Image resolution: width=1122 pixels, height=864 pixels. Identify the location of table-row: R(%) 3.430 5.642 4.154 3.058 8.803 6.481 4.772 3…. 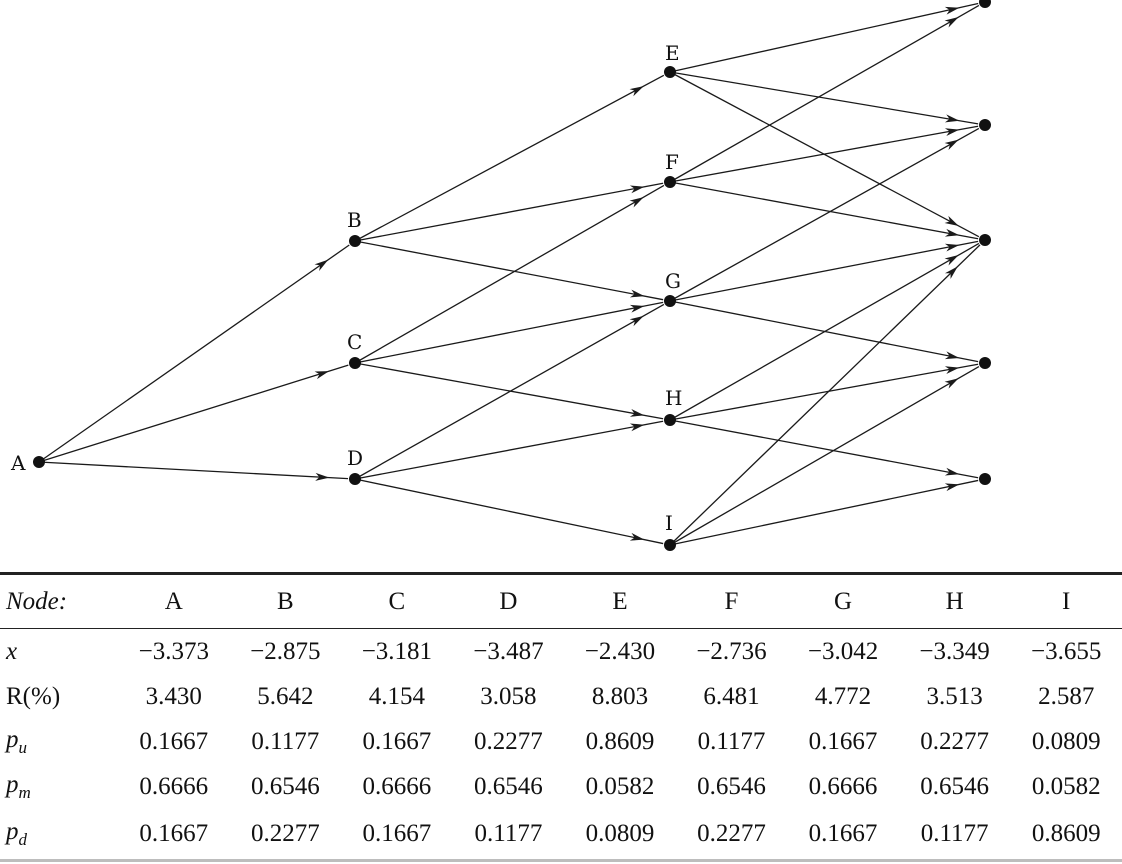
(561, 696).